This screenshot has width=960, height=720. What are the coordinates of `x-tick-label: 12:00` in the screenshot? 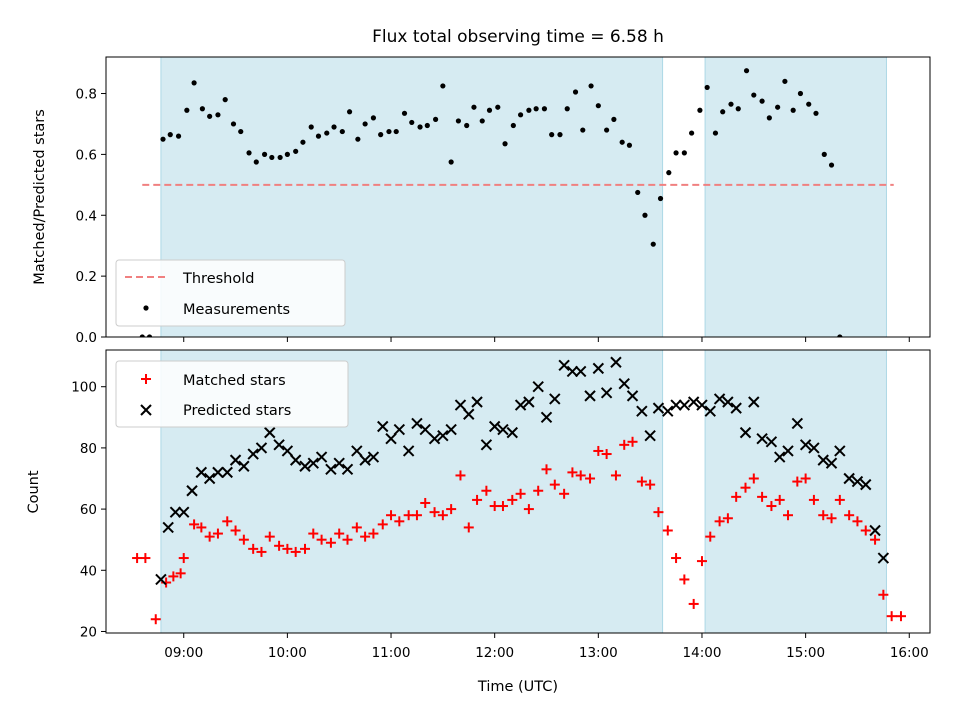 It's located at (494, 653).